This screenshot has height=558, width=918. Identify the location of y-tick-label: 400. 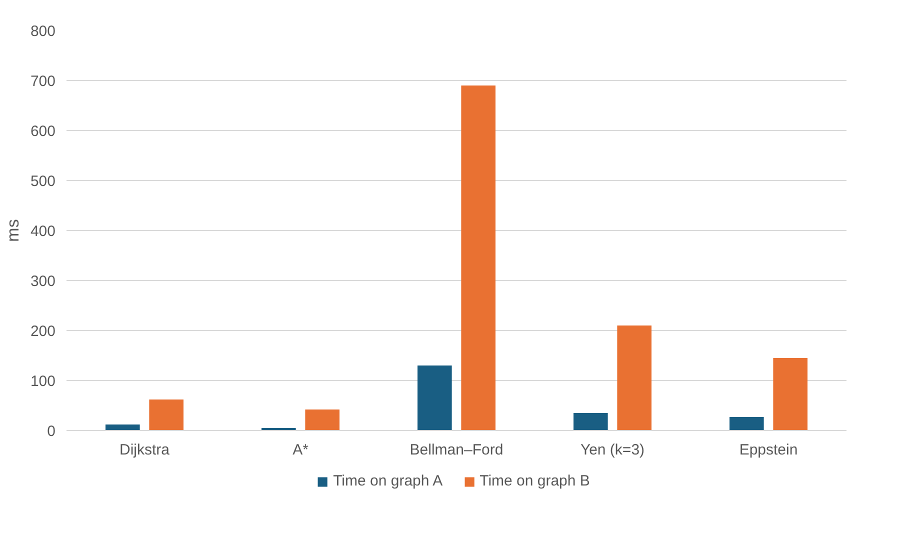
(43, 231).